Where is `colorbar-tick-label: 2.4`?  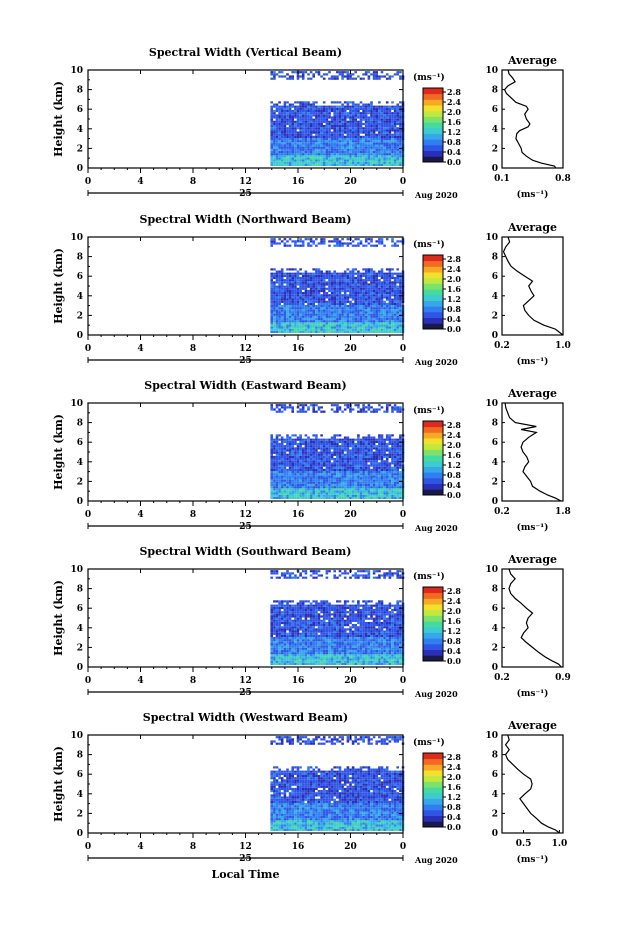
colorbar-tick-label: 2.4 is located at coordinates (454, 269).